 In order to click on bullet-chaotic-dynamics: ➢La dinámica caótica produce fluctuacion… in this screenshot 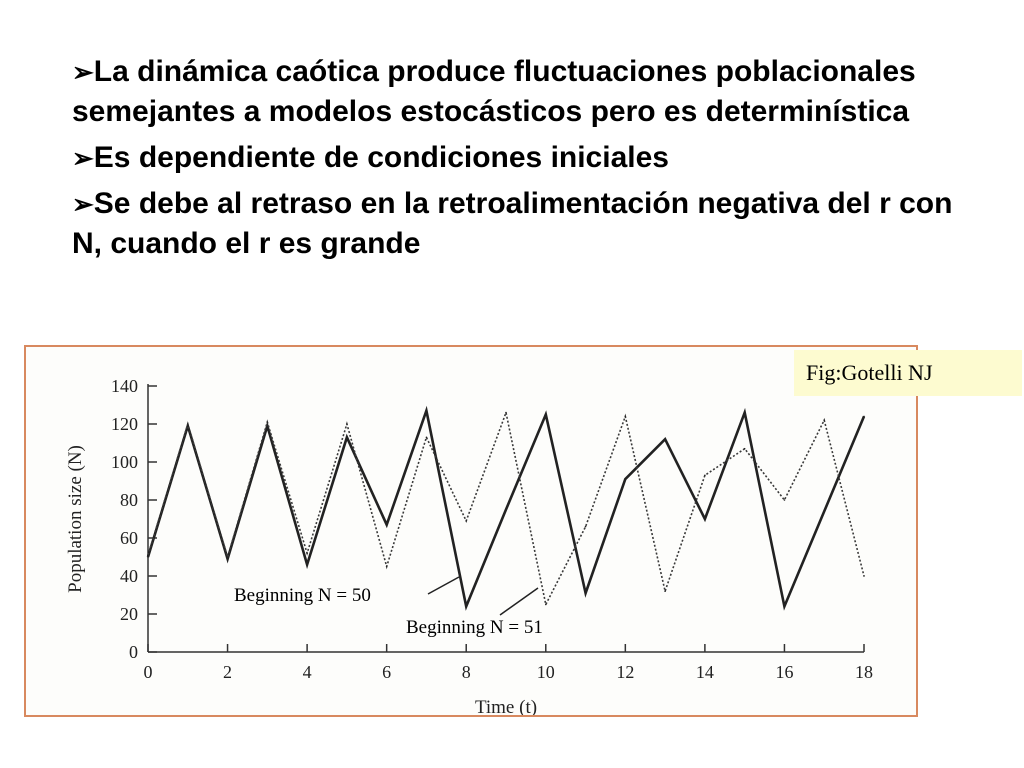, I will do `click(522, 92)`.